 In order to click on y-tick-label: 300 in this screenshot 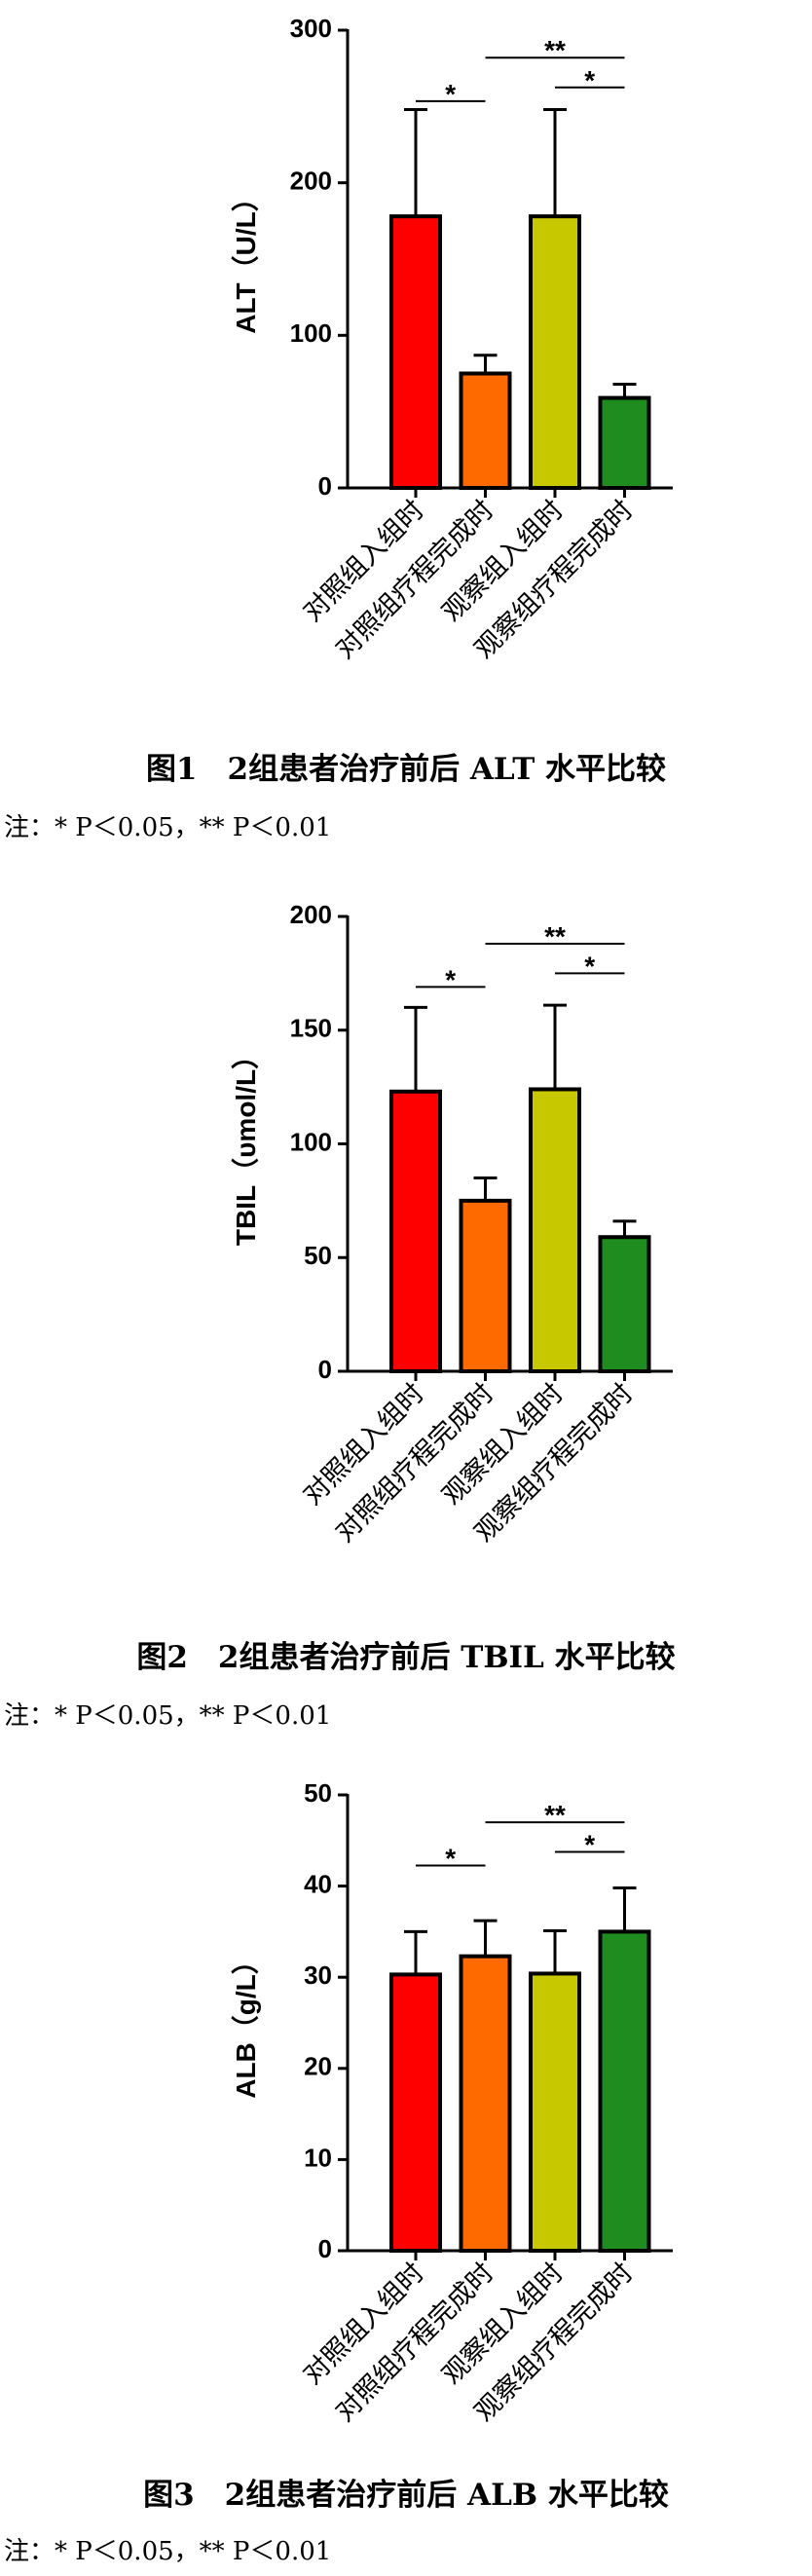, I will do `click(311, 28)`.